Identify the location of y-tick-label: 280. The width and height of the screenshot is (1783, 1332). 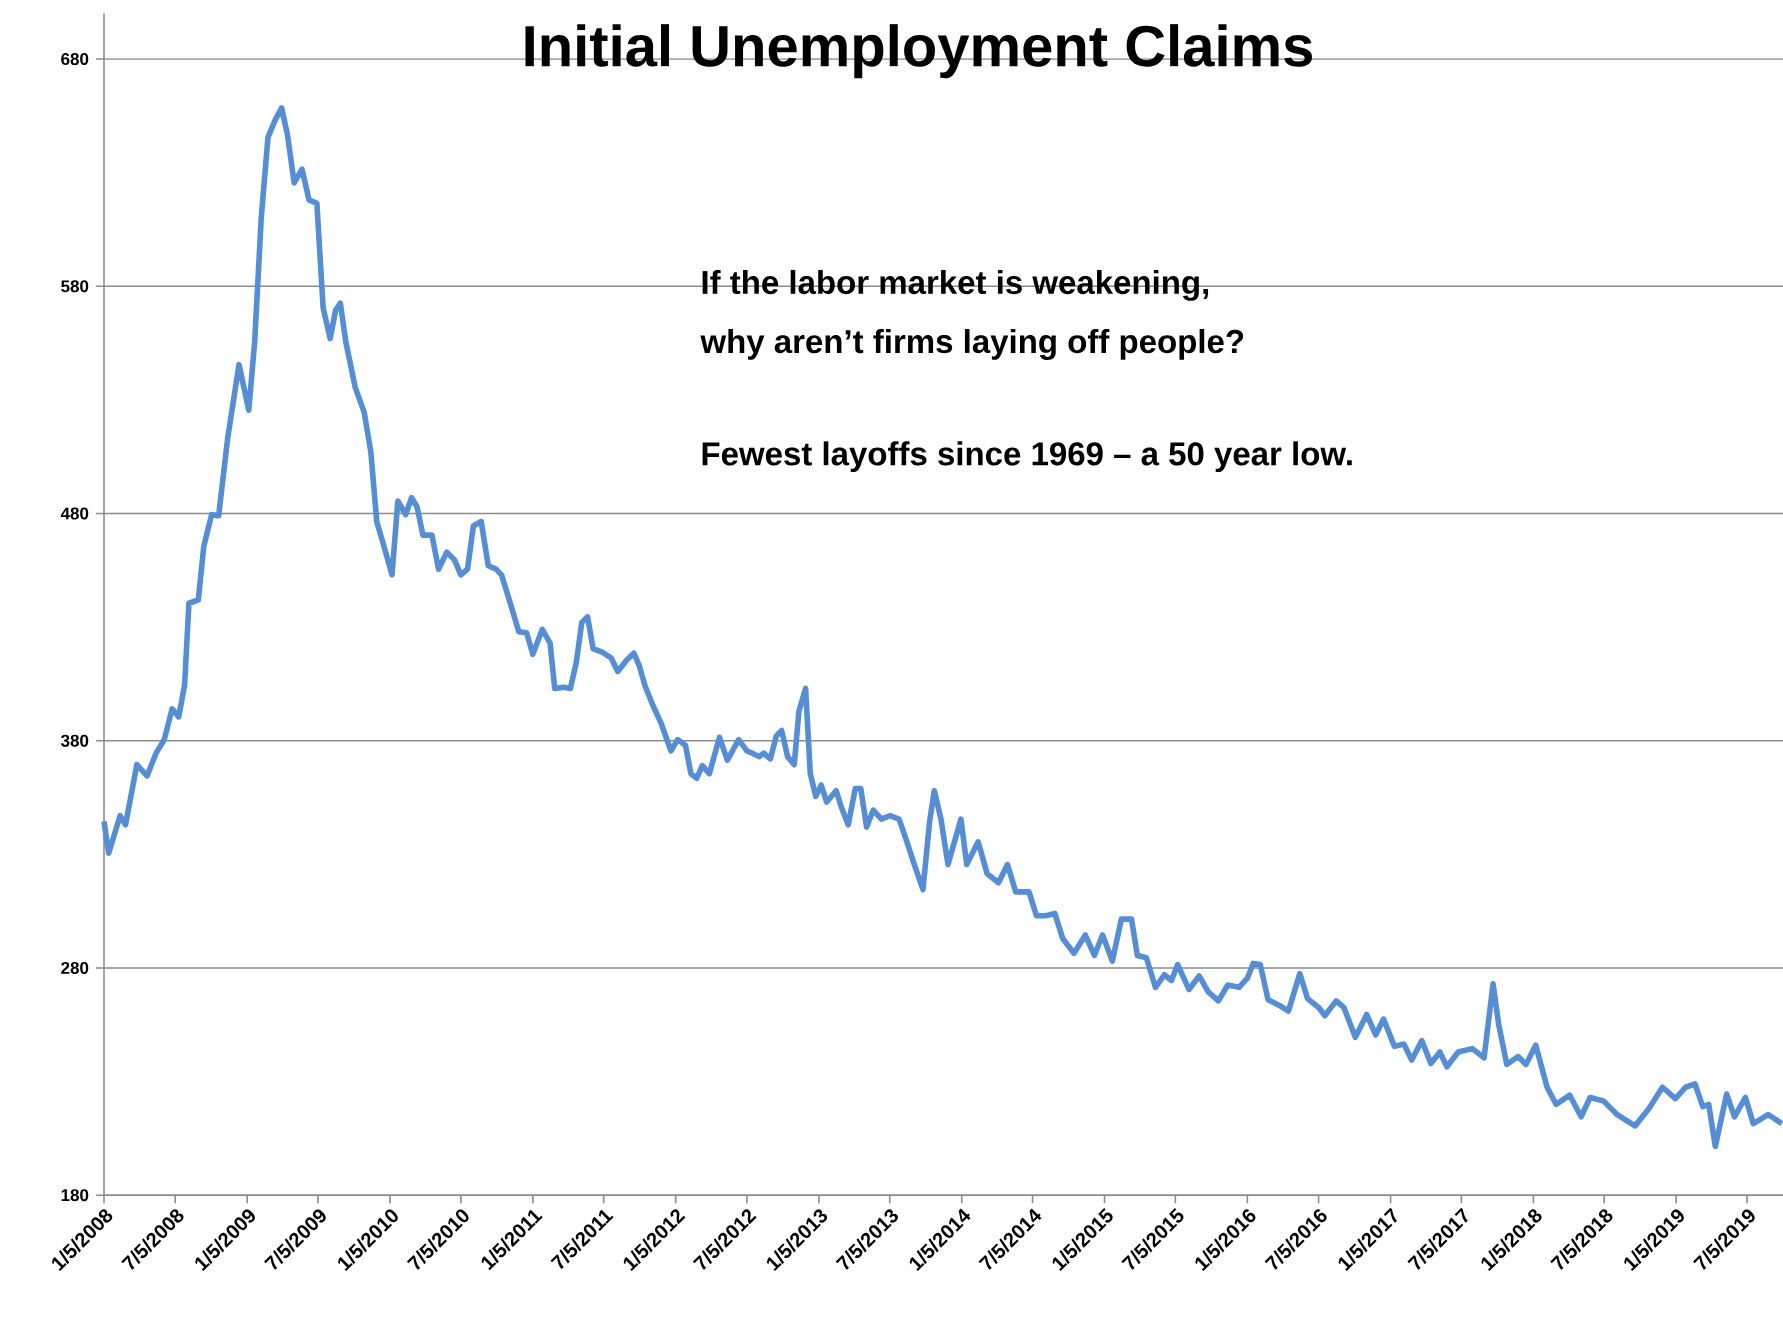
(75, 967).